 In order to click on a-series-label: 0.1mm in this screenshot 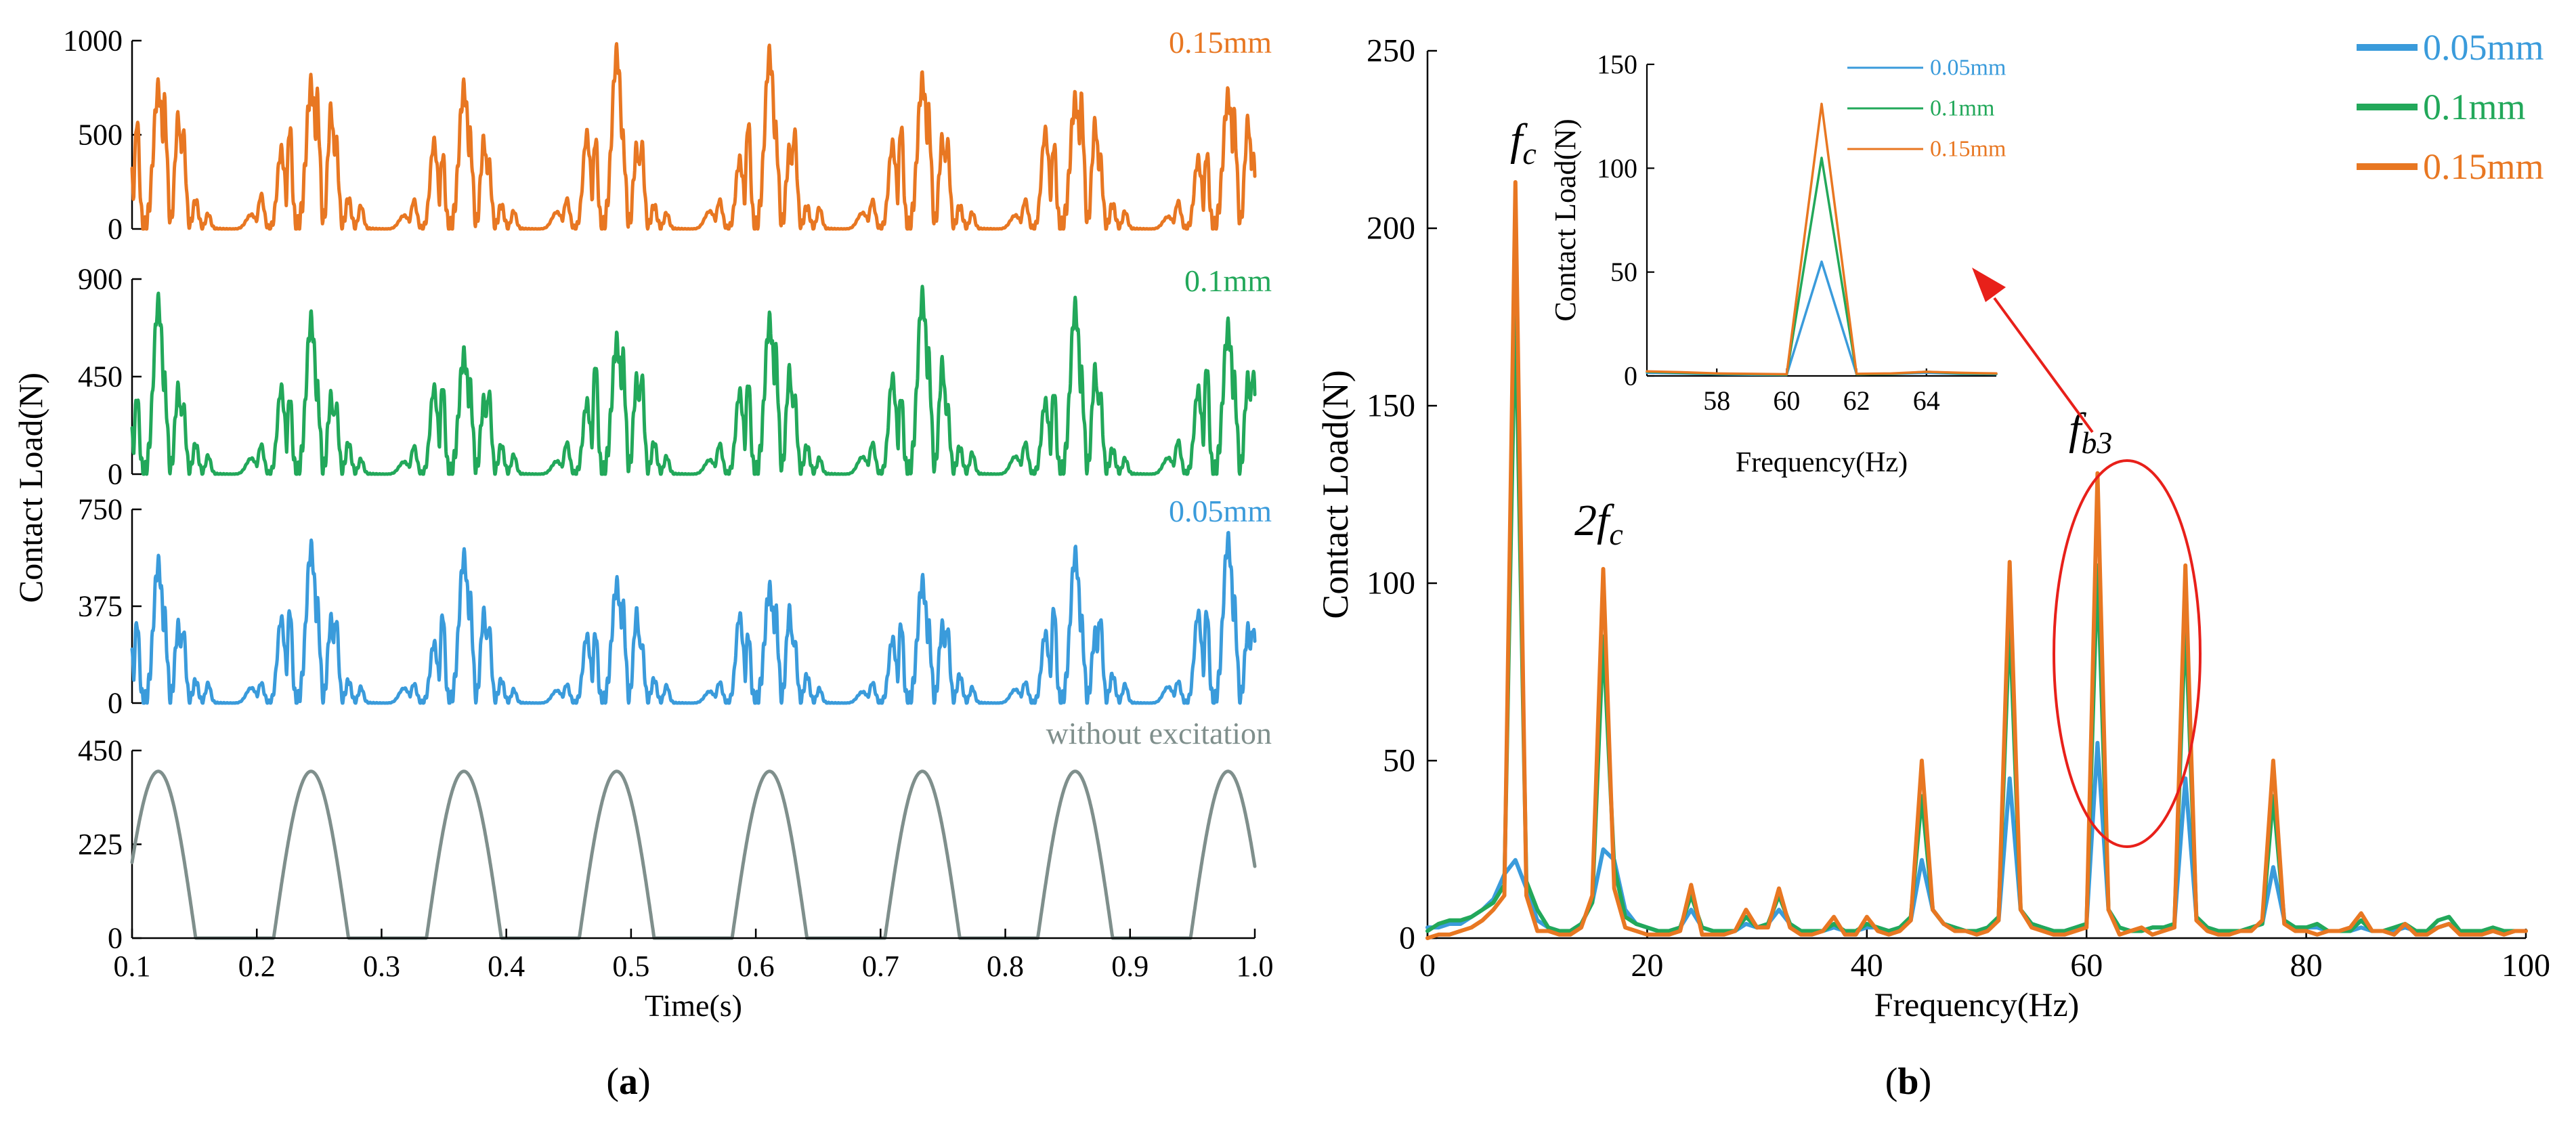, I will do `click(1228, 280)`.